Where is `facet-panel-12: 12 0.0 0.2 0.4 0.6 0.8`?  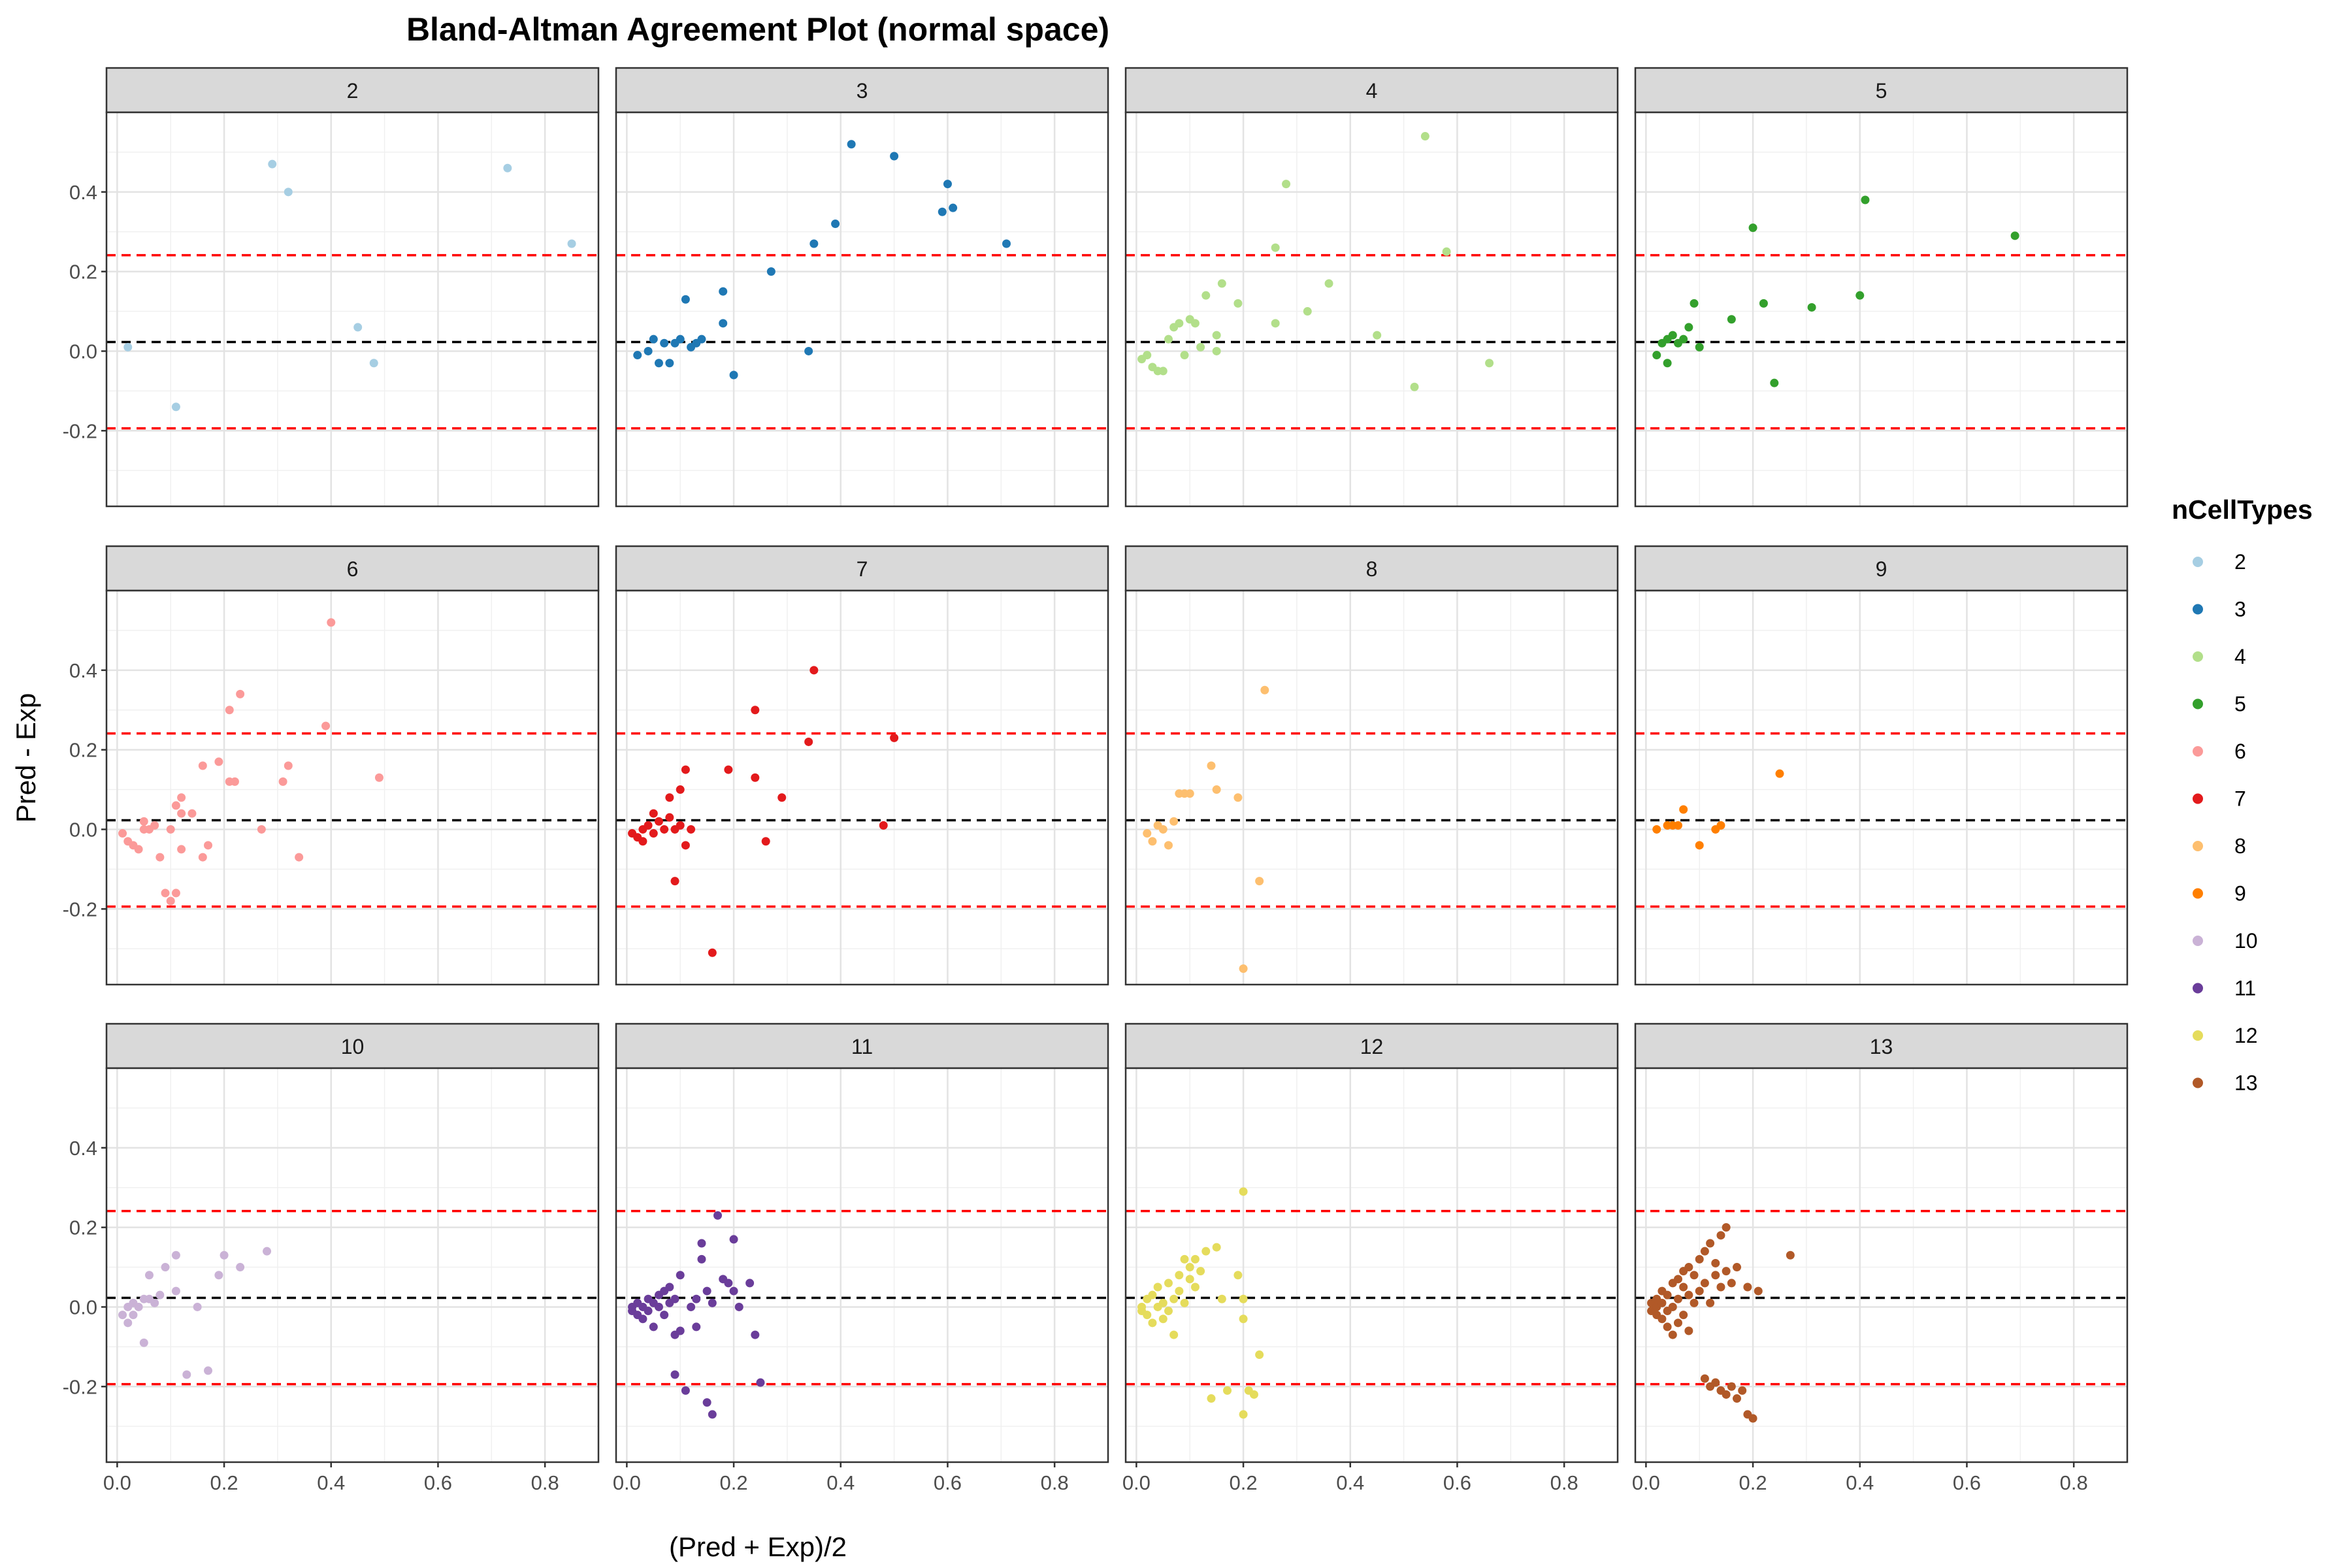
facet-panel-12: 12 0.0 0.2 0.4 0.6 0.8 is located at coordinates (1370, 1258).